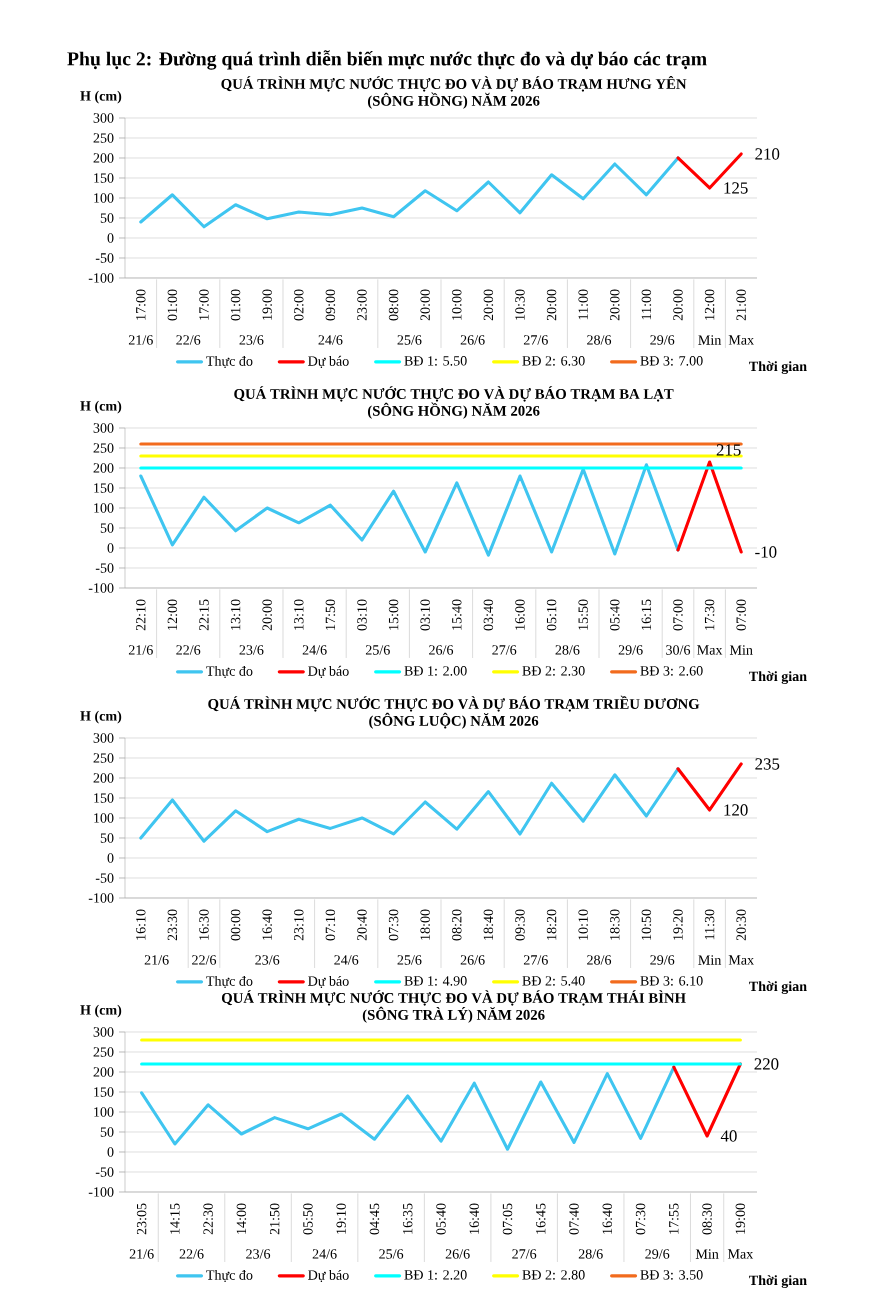  I want to click on y-tick-label: -50, so click(104, 1172).